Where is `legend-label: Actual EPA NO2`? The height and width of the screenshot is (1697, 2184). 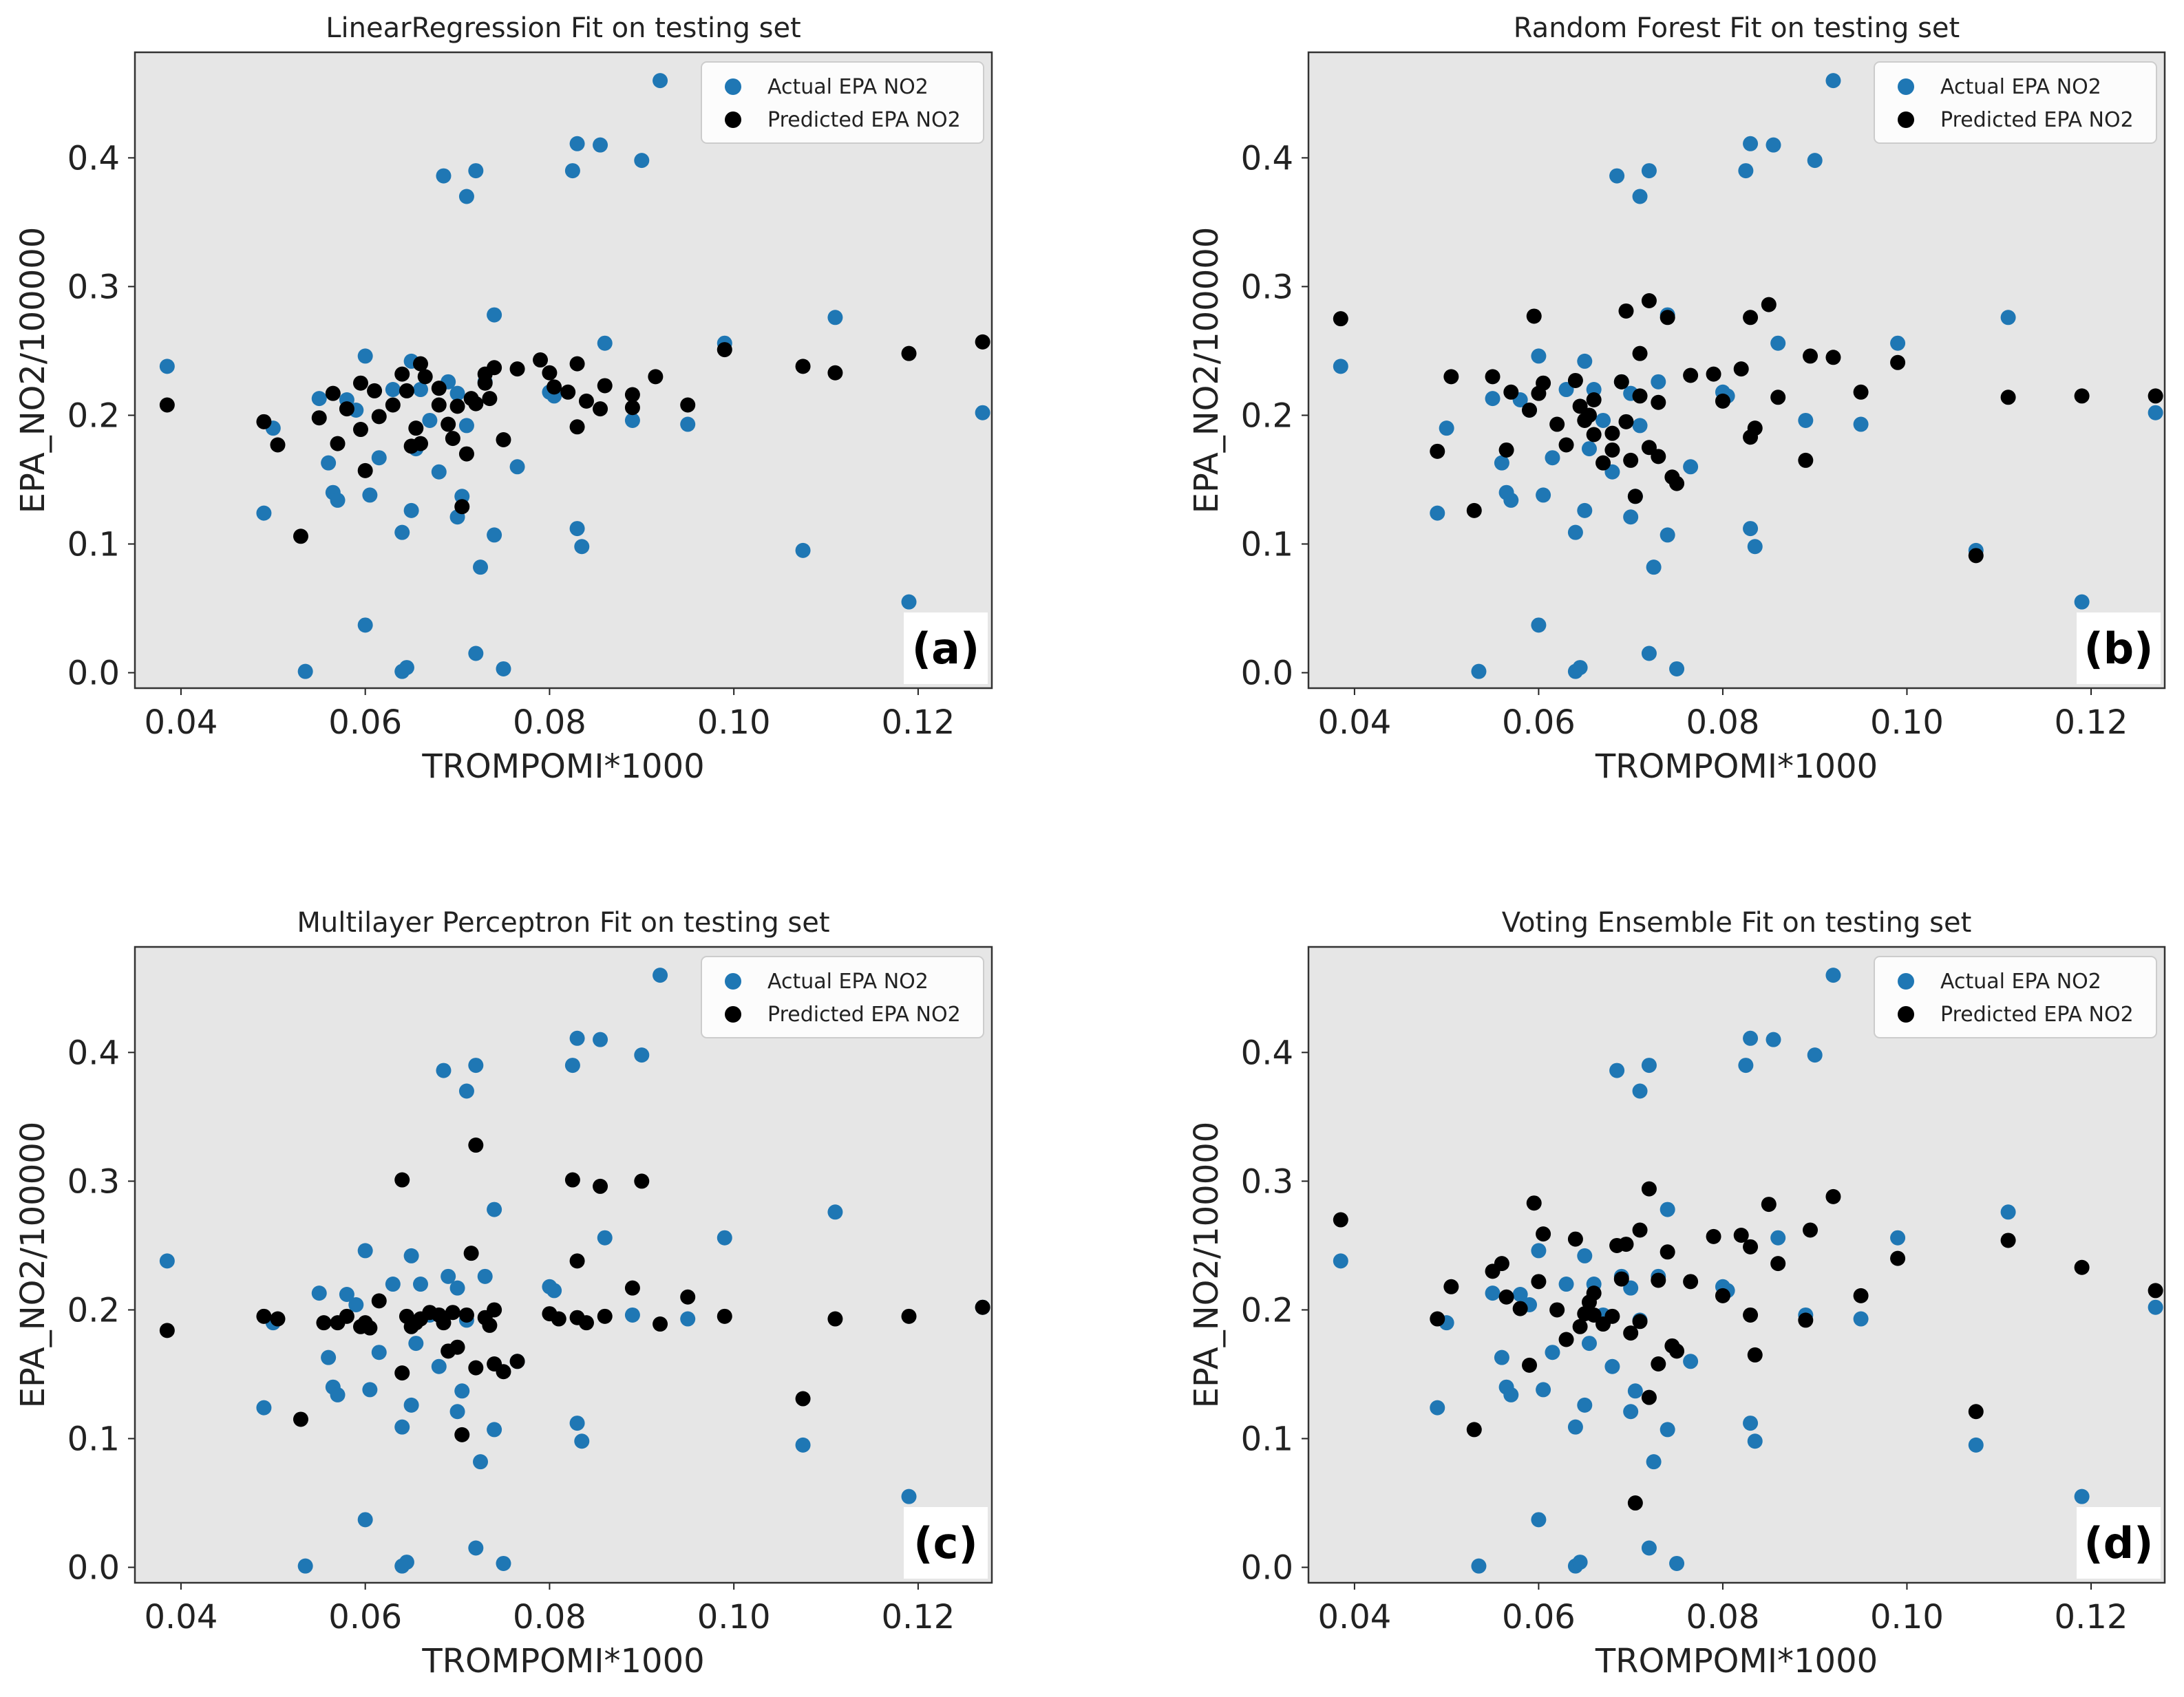 legend-label: Actual EPA NO2 is located at coordinates (848, 87).